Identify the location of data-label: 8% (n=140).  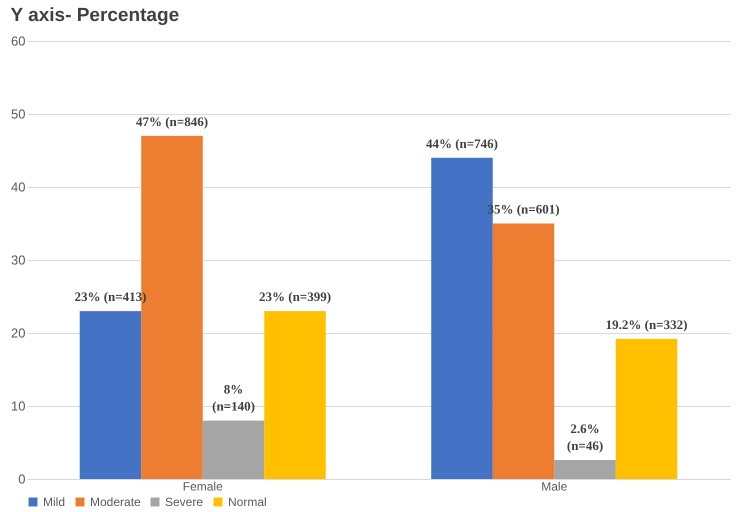
(233, 398).